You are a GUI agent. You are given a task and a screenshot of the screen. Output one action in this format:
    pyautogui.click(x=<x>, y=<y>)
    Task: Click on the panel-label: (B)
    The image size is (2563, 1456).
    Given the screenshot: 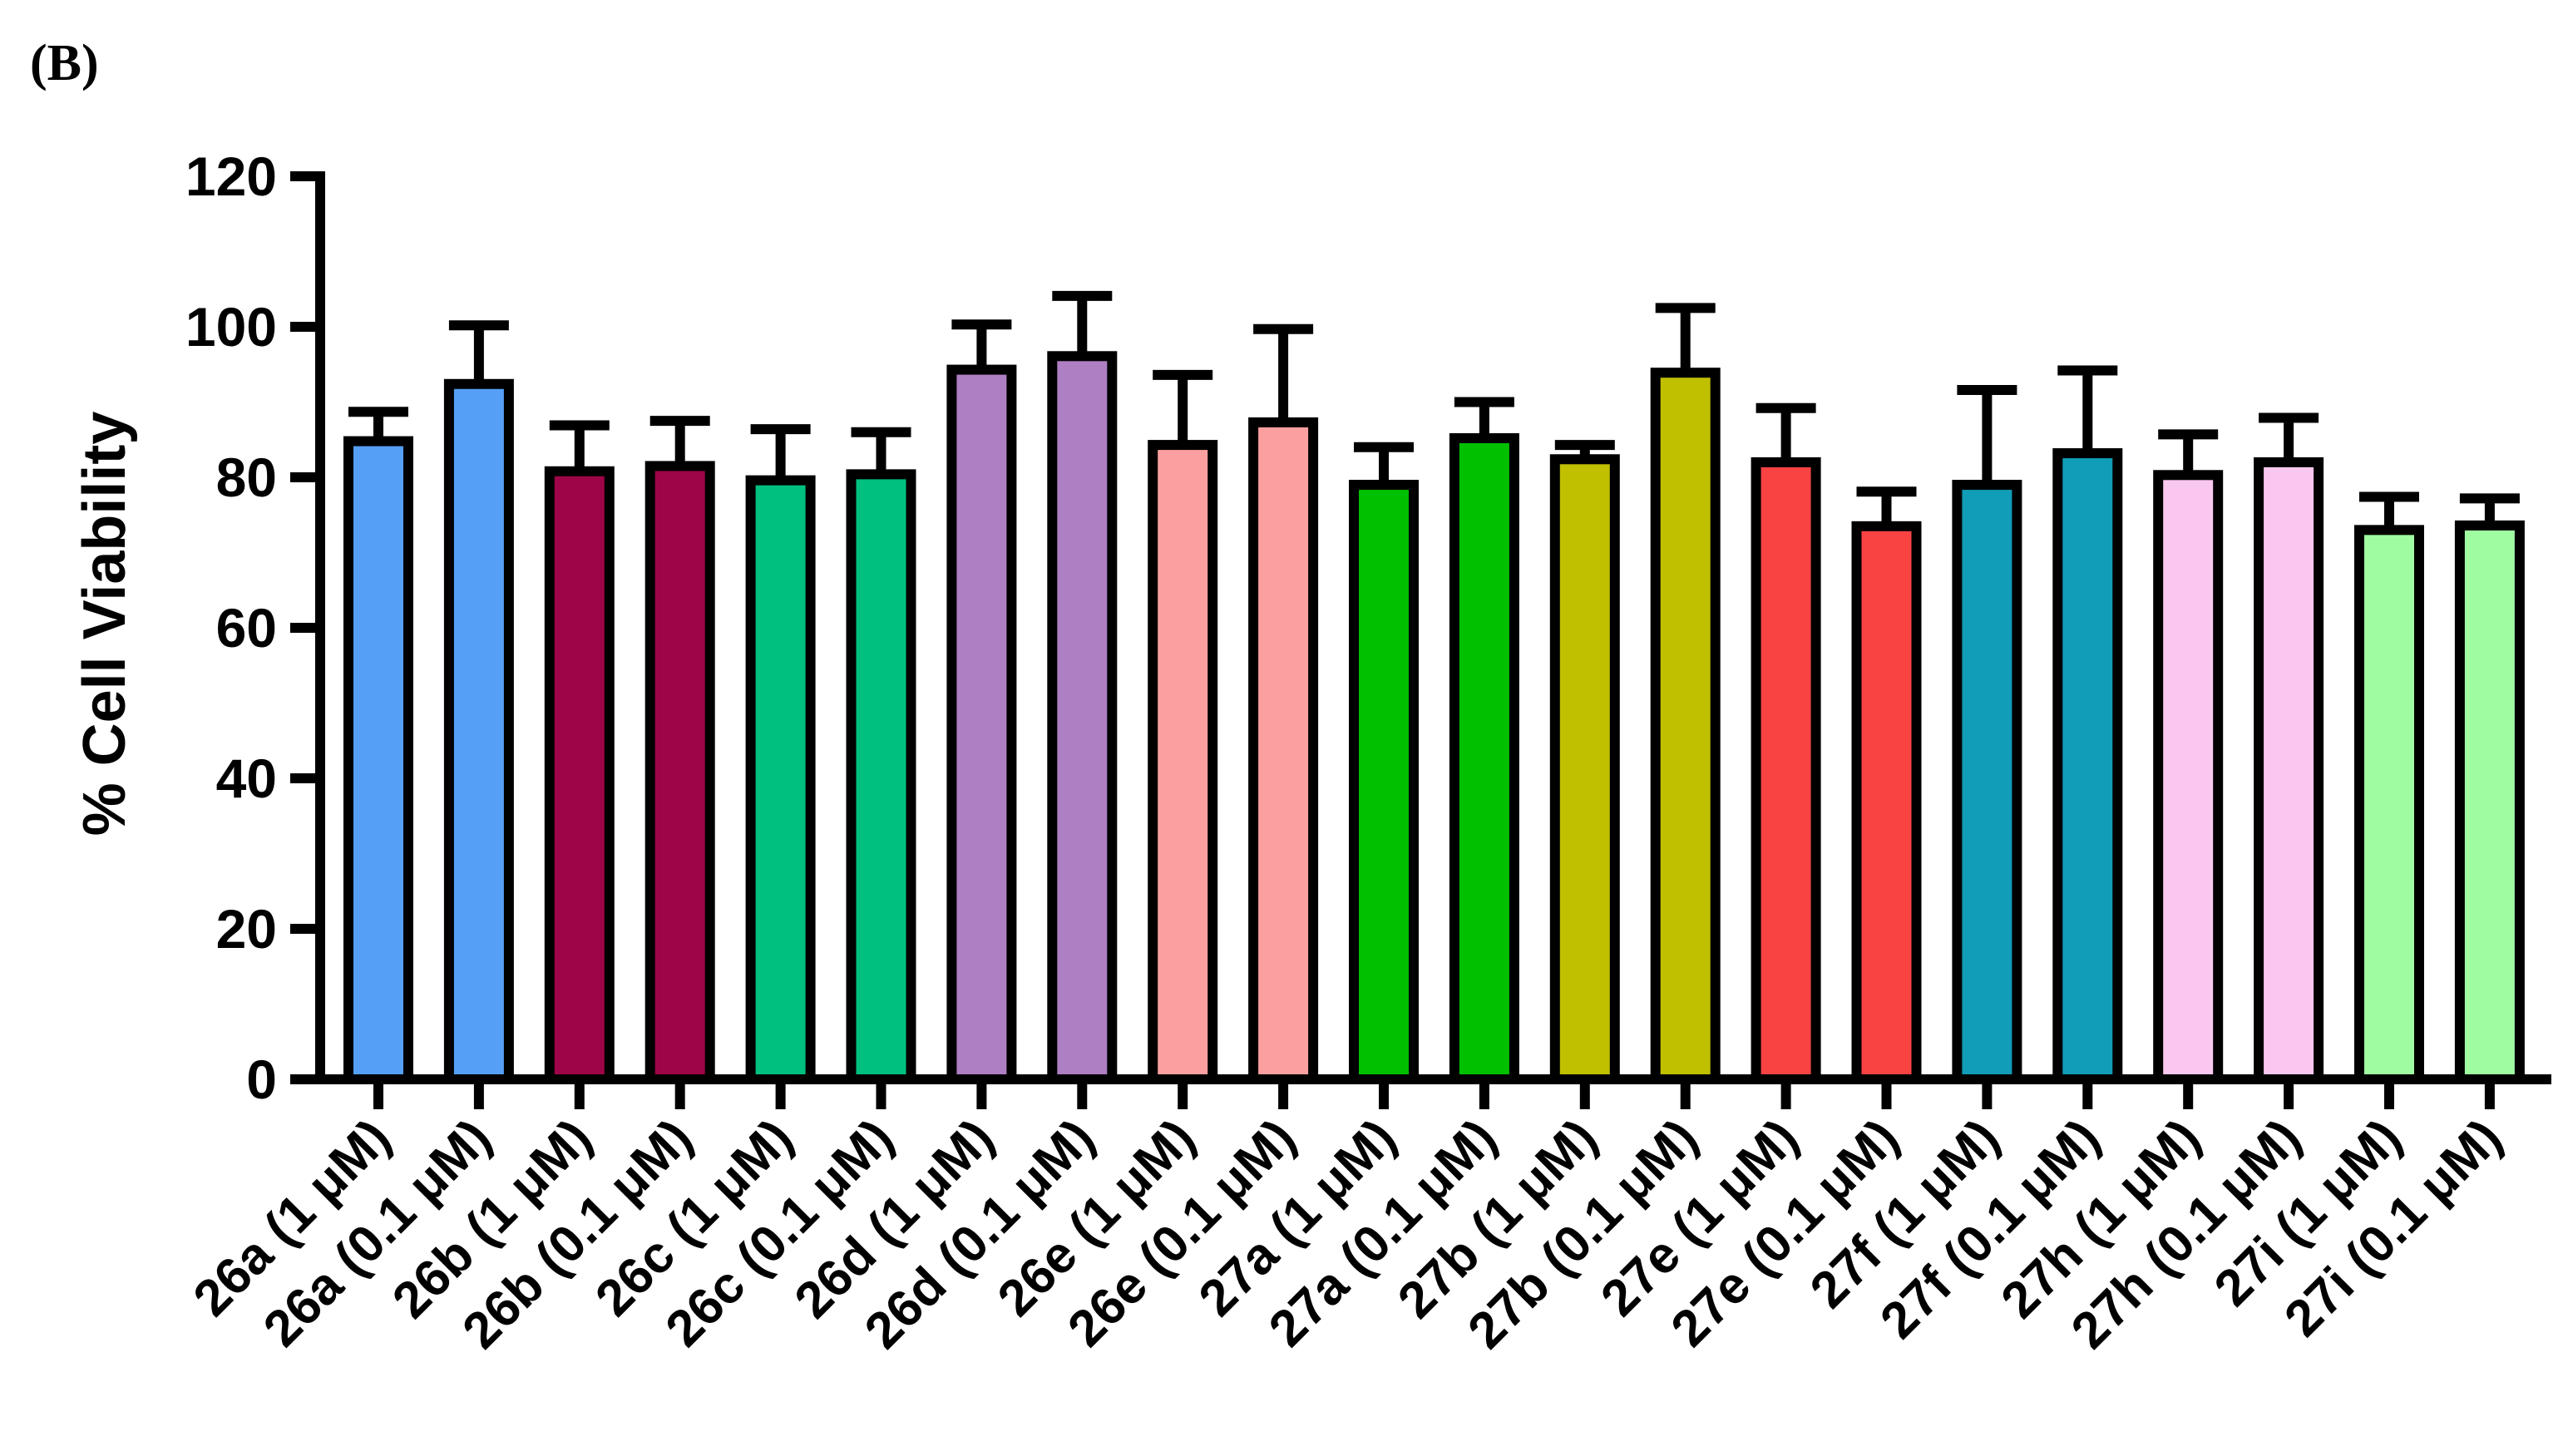 What is the action you would take?
    pyautogui.click(x=64, y=63)
    